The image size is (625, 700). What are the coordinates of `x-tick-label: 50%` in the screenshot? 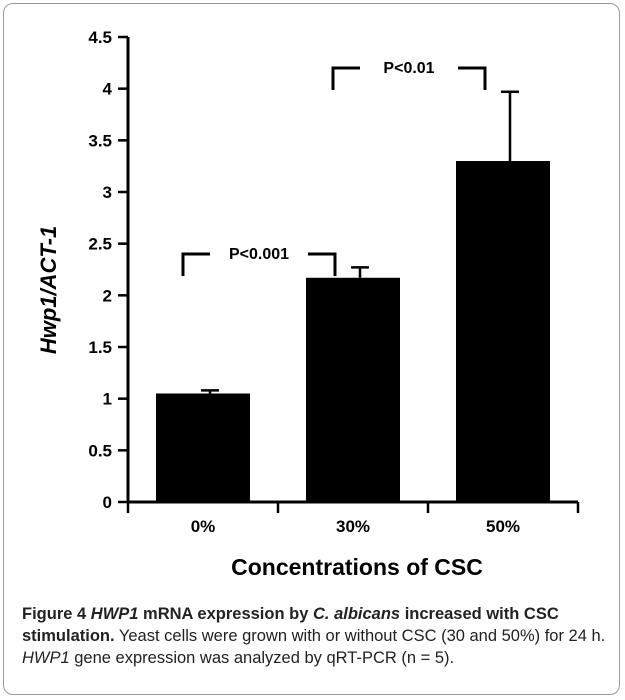 It's located at (503, 526).